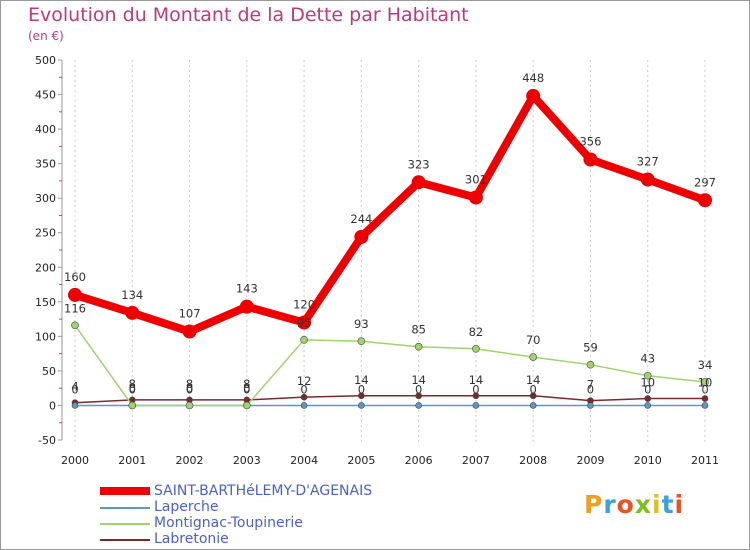 The width and height of the screenshot is (750, 550). What do you see at coordinates (476, 179) in the screenshot?
I see `data-label: 301` at bounding box center [476, 179].